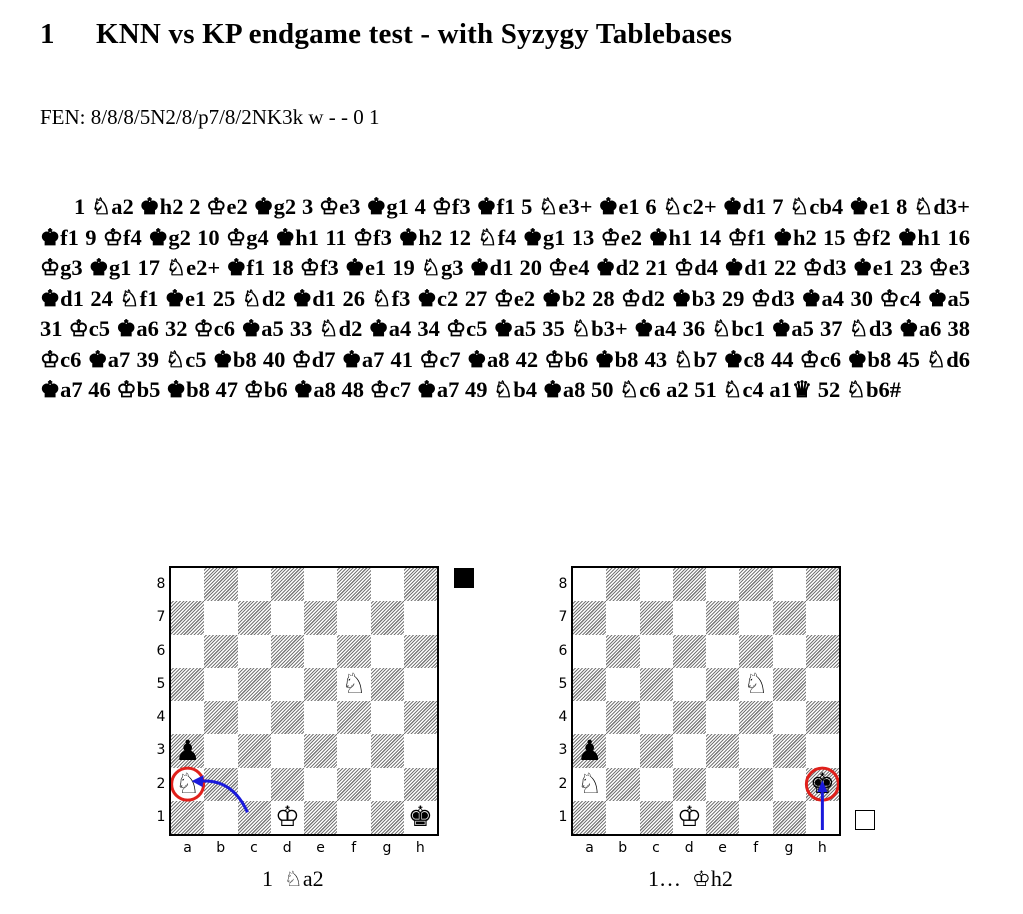 The width and height of the screenshot is (1023, 914). I want to click on square-e7, so click(723, 618).